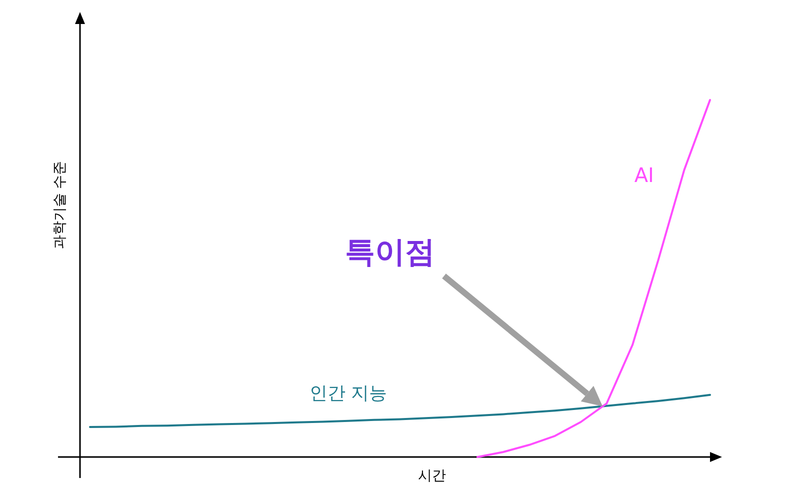 The image size is (785, 495). Describe the element at coordinates (432, 476) in the screenshot. I see `x-axis-title: 시간` at that location.